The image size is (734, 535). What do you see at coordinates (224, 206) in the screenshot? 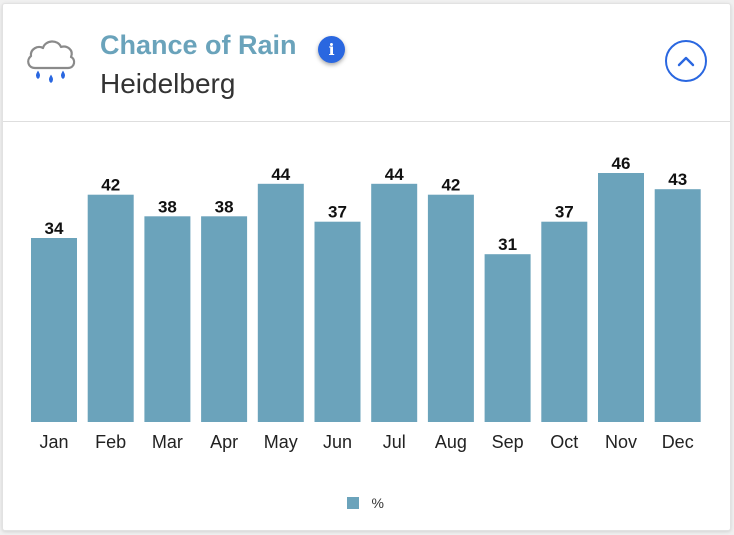
I see `data-label-apr: 38` at bounding box center [224, 206].